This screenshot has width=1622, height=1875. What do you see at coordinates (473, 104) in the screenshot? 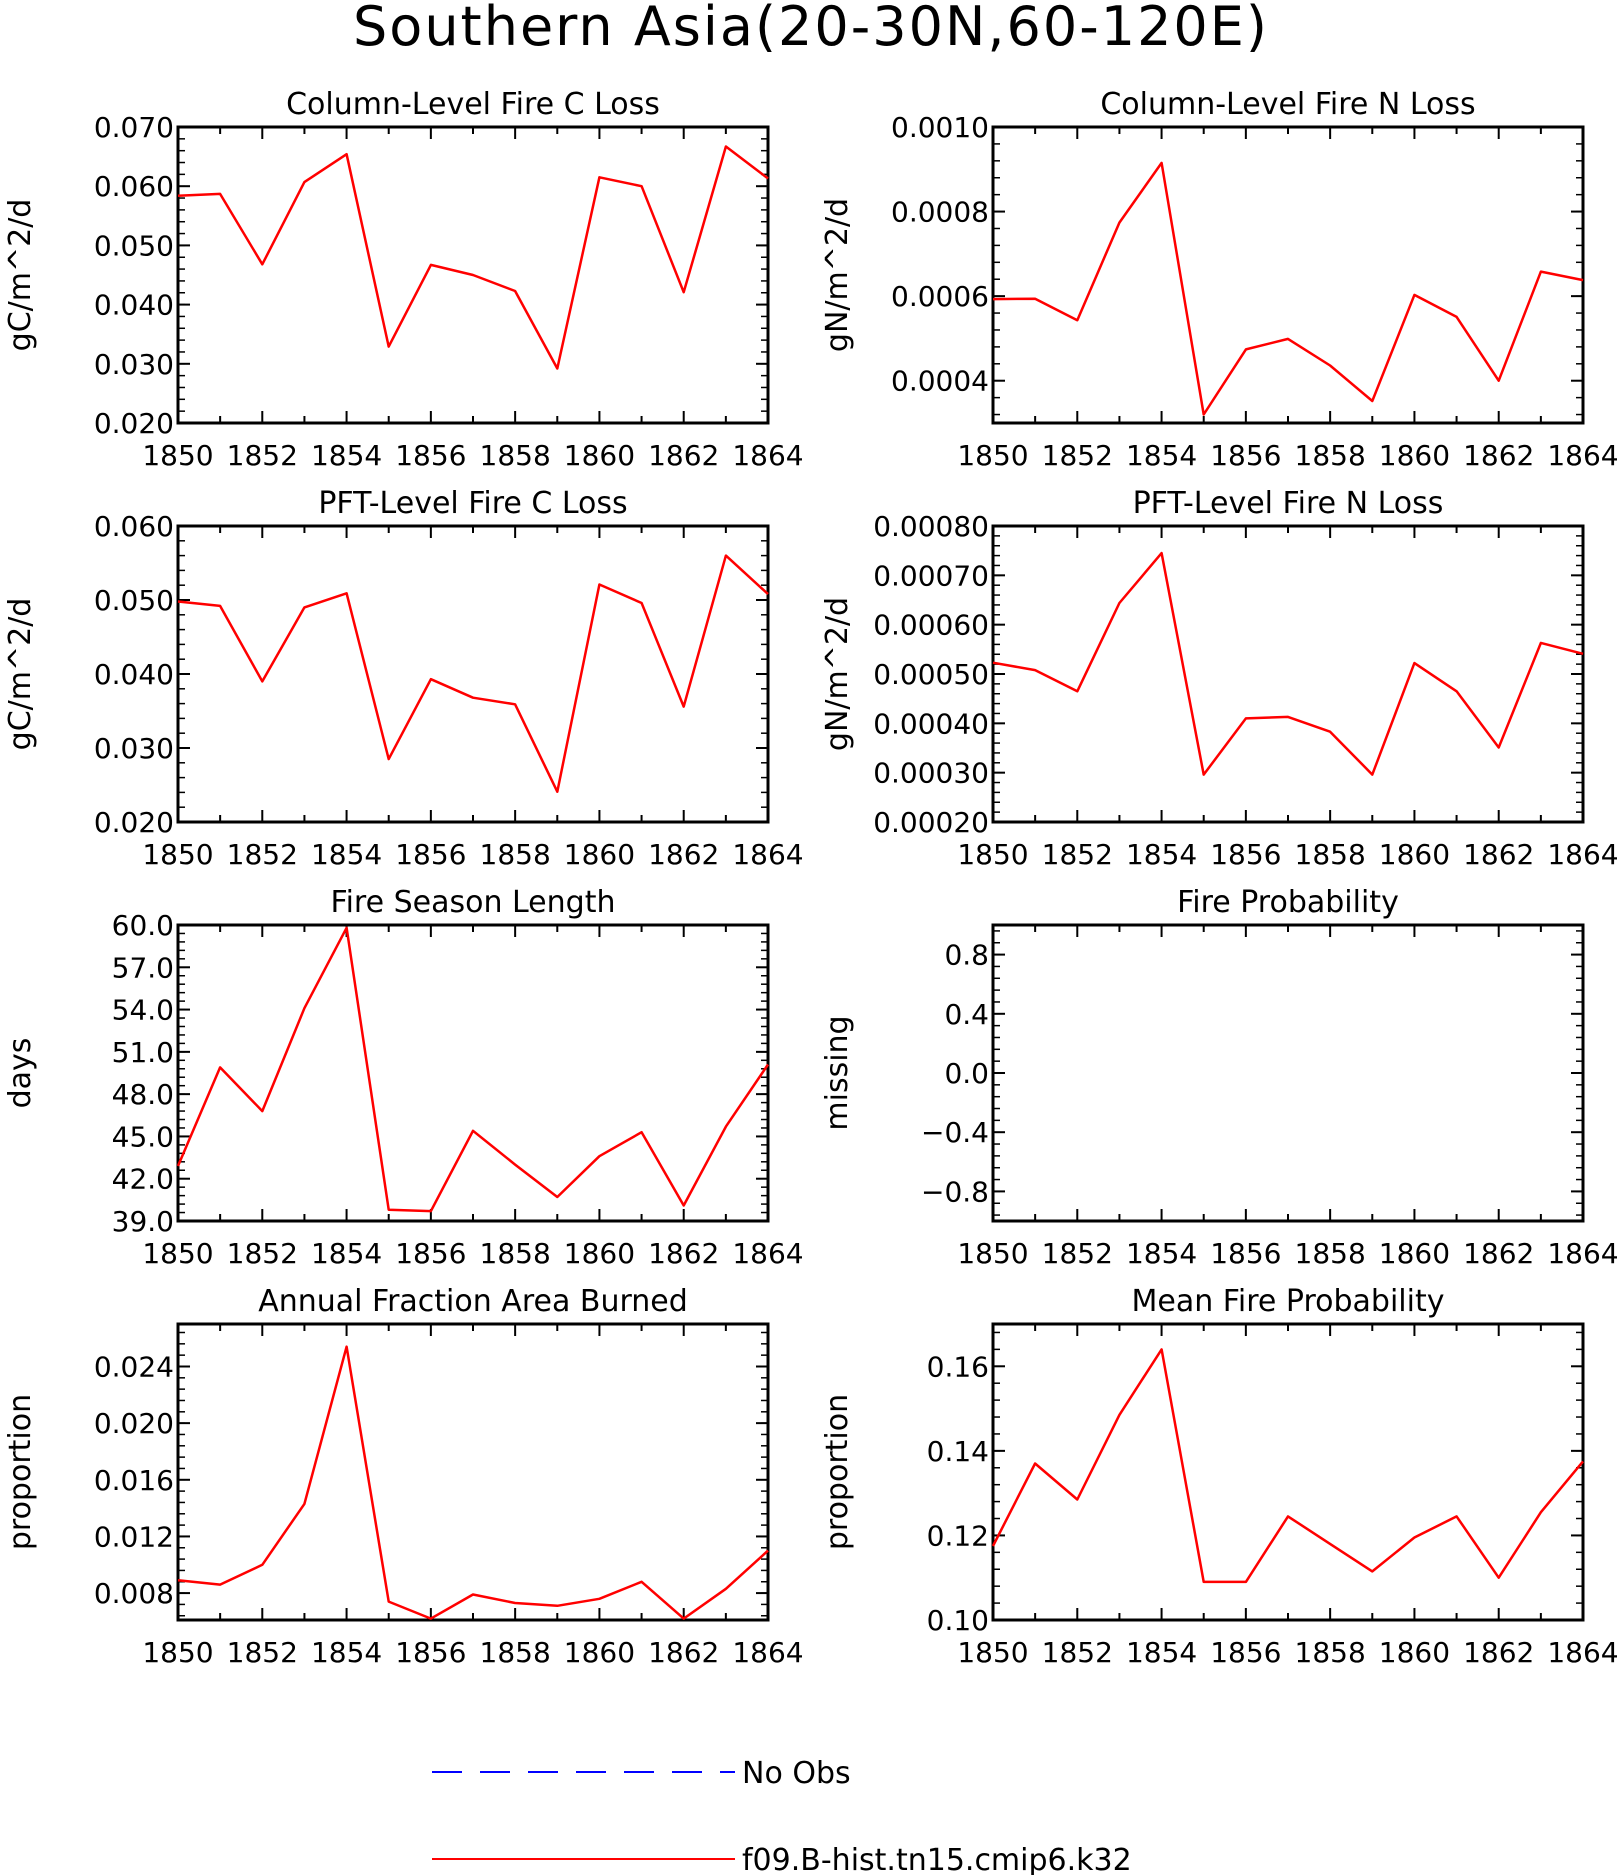
I see `panel-title: Column-Level Fire C Loss` at bounding box center [473, 104].